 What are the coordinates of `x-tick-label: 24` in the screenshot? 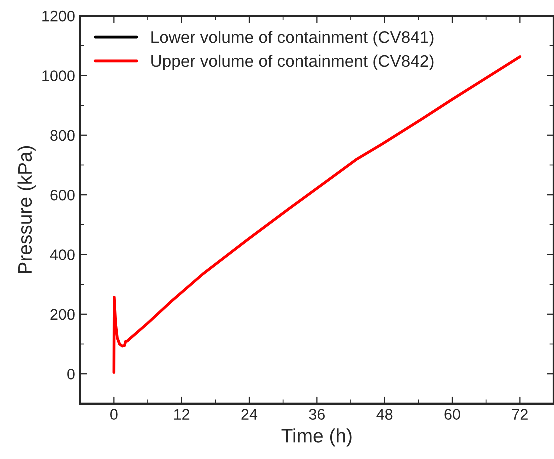 It's located at (250, 414).